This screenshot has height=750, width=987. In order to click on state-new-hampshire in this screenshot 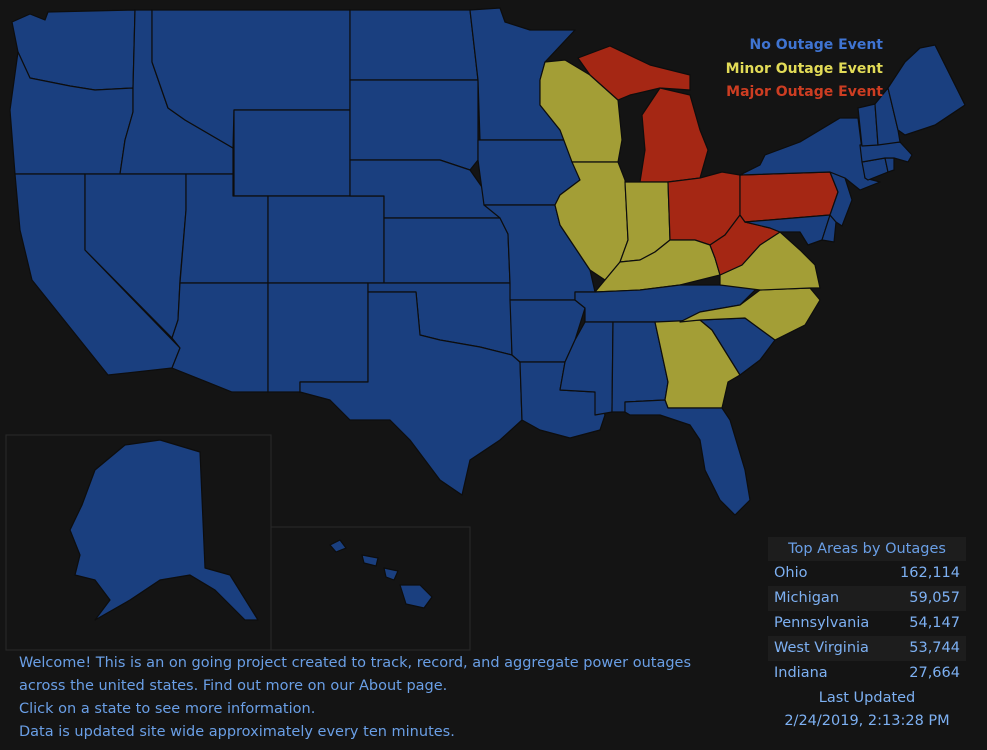, I will do `click(887, 116)`.